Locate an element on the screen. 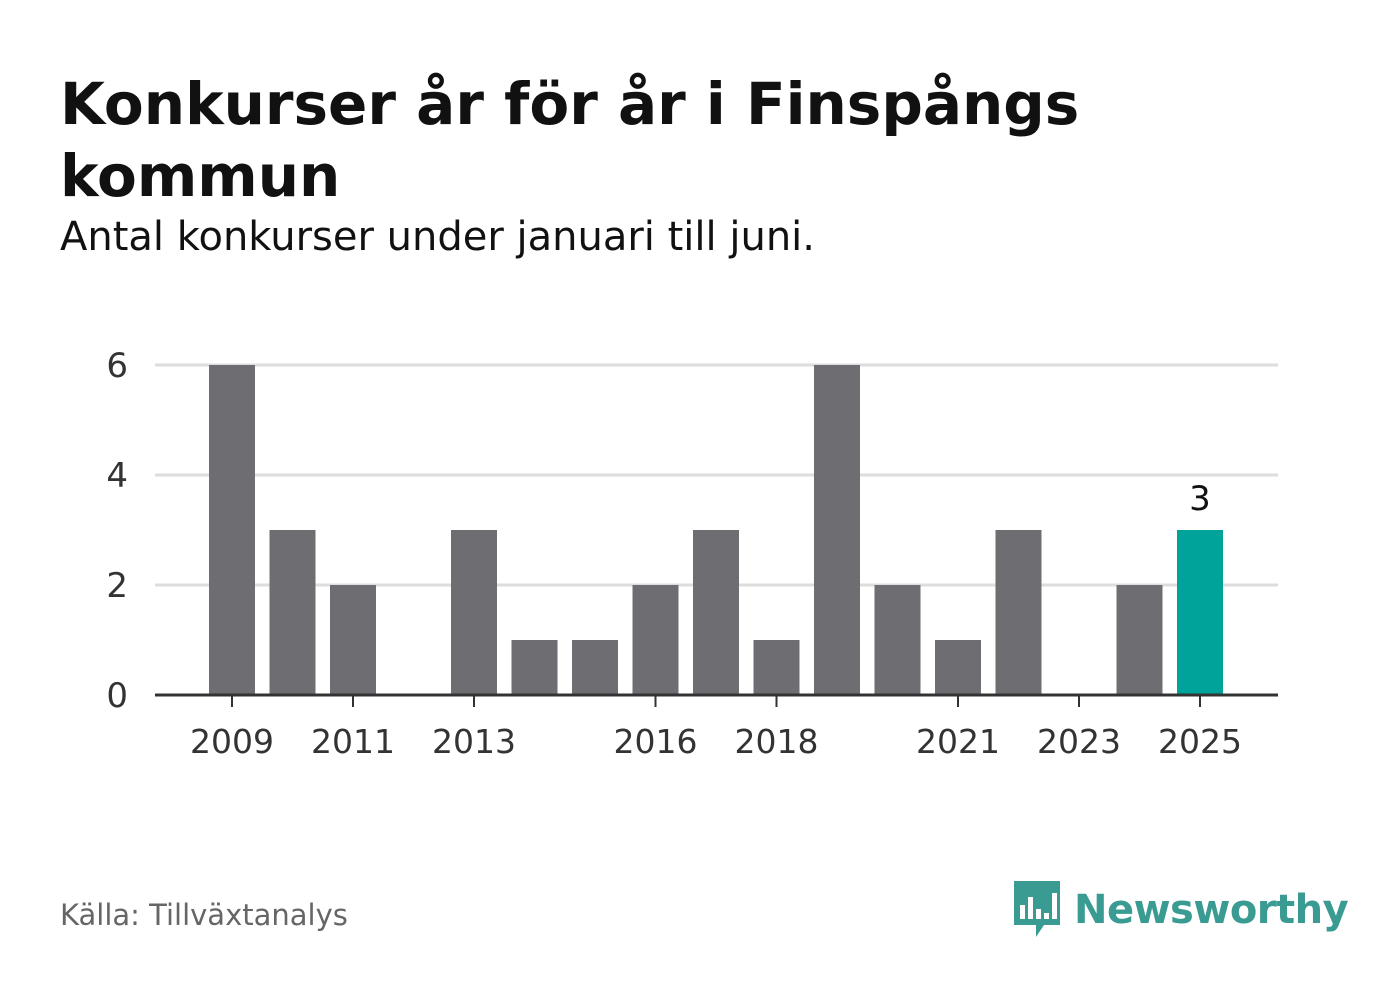 The image size is (1382, 999). bar-2009 is located at coordinates (232, 530).